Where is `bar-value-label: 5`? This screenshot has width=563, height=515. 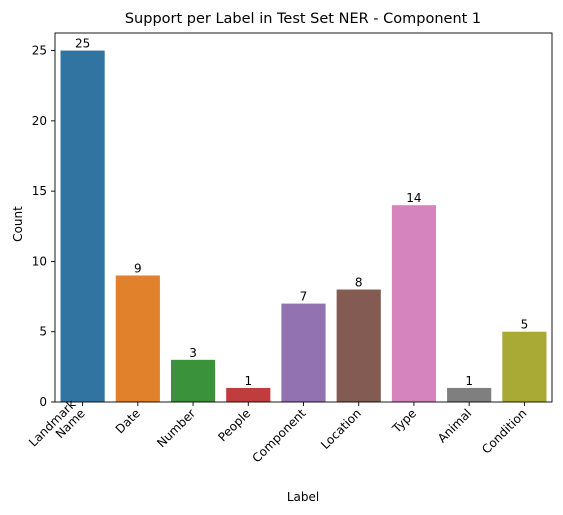
bar-value-label: 5 is located at coordinates (525, 325).